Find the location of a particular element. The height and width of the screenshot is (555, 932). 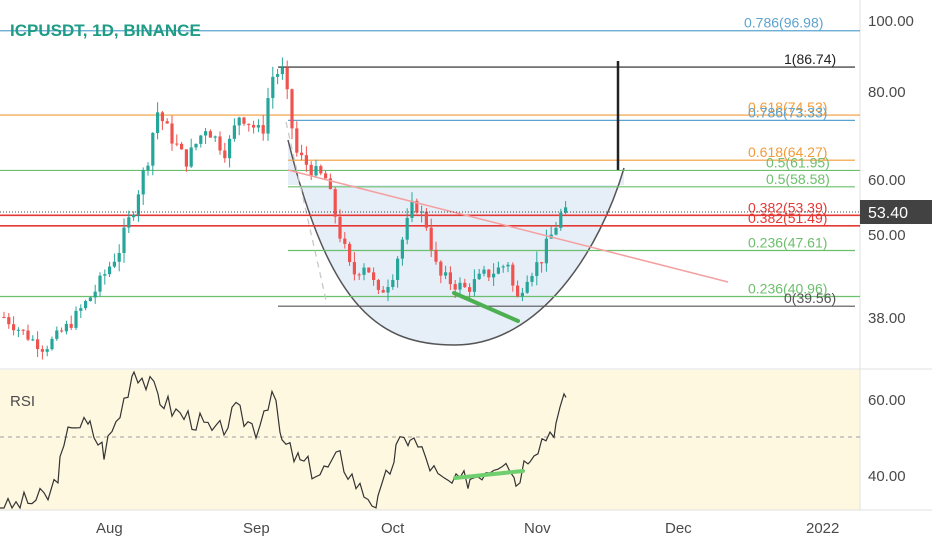

price-tick: 100.00 is located at coordinates (891, 21).